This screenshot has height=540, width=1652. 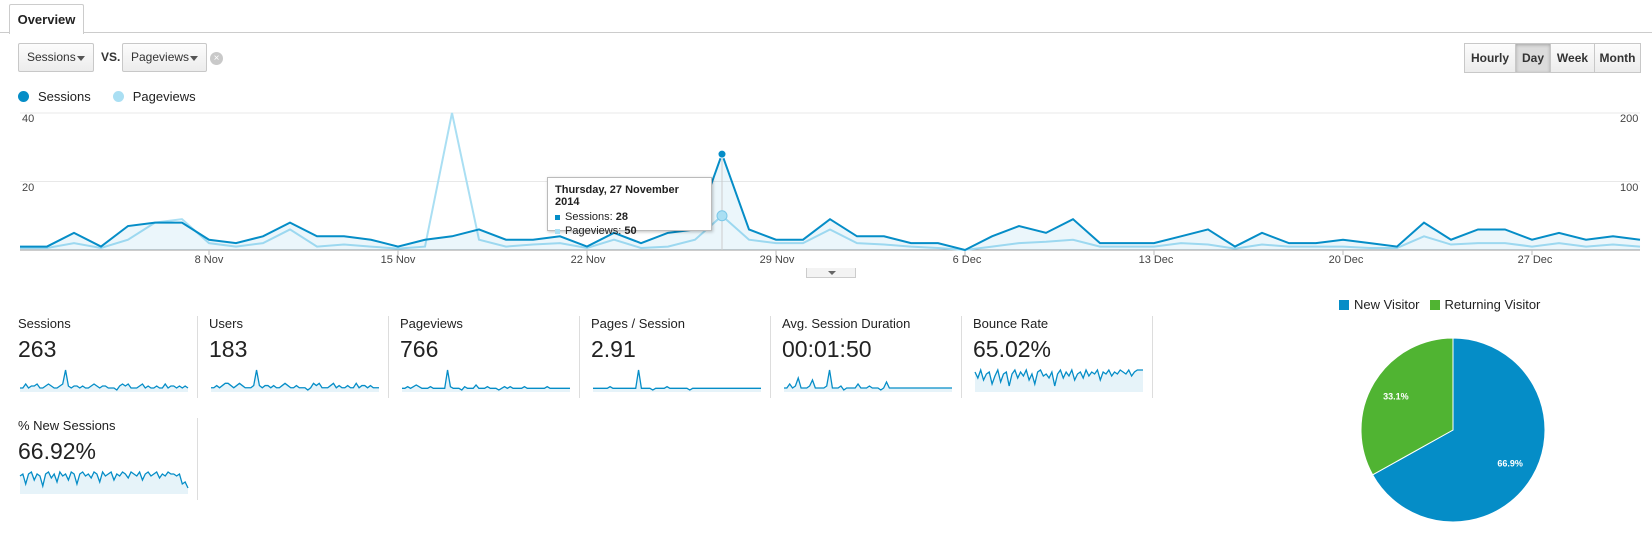 I want to click on pie-slice-new-visitor, so click(x=1458, y=430).